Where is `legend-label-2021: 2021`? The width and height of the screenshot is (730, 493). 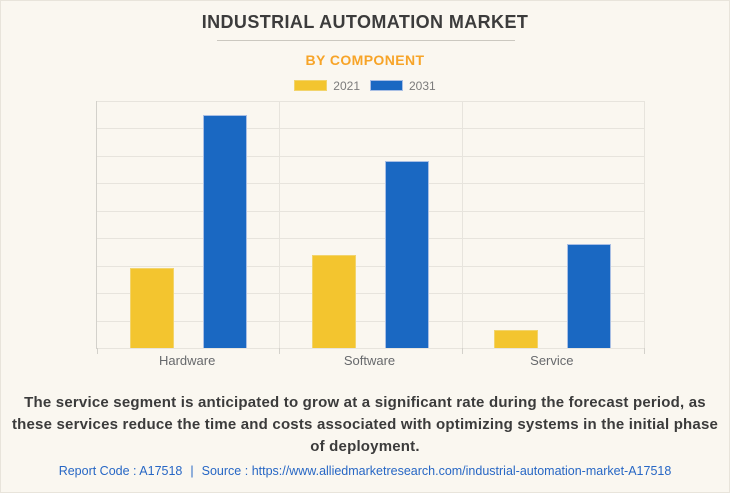 legend-label-2021: 2021 is located at coordinates (346, 85).